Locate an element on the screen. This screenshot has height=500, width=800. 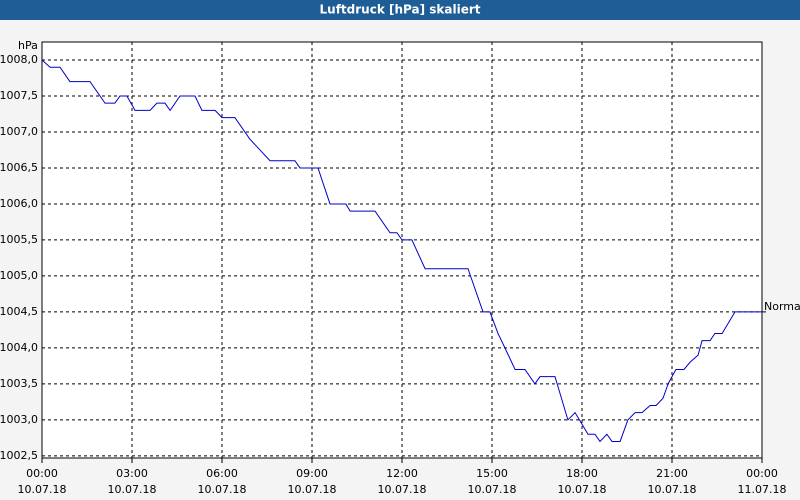
title-bar is located at coordinates (400, 10).